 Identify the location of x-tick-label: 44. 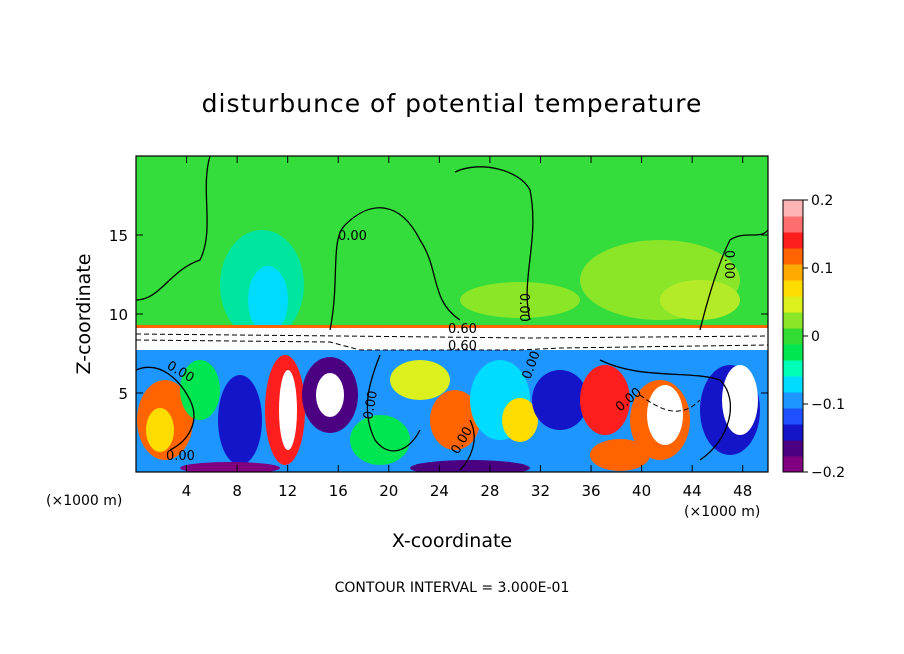
(692, 491).